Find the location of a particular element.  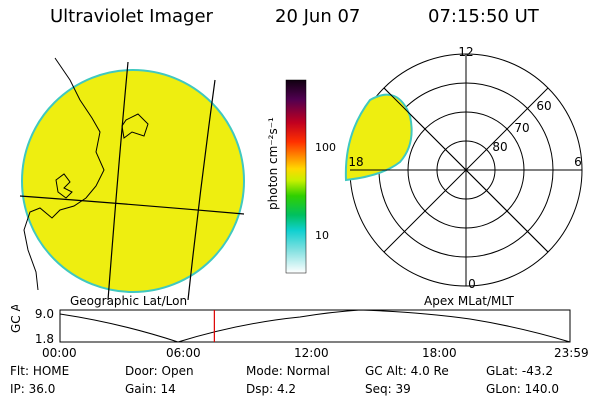

geo-panel-label: Geographic Lat/Lon is located at coordinates (129, 301).